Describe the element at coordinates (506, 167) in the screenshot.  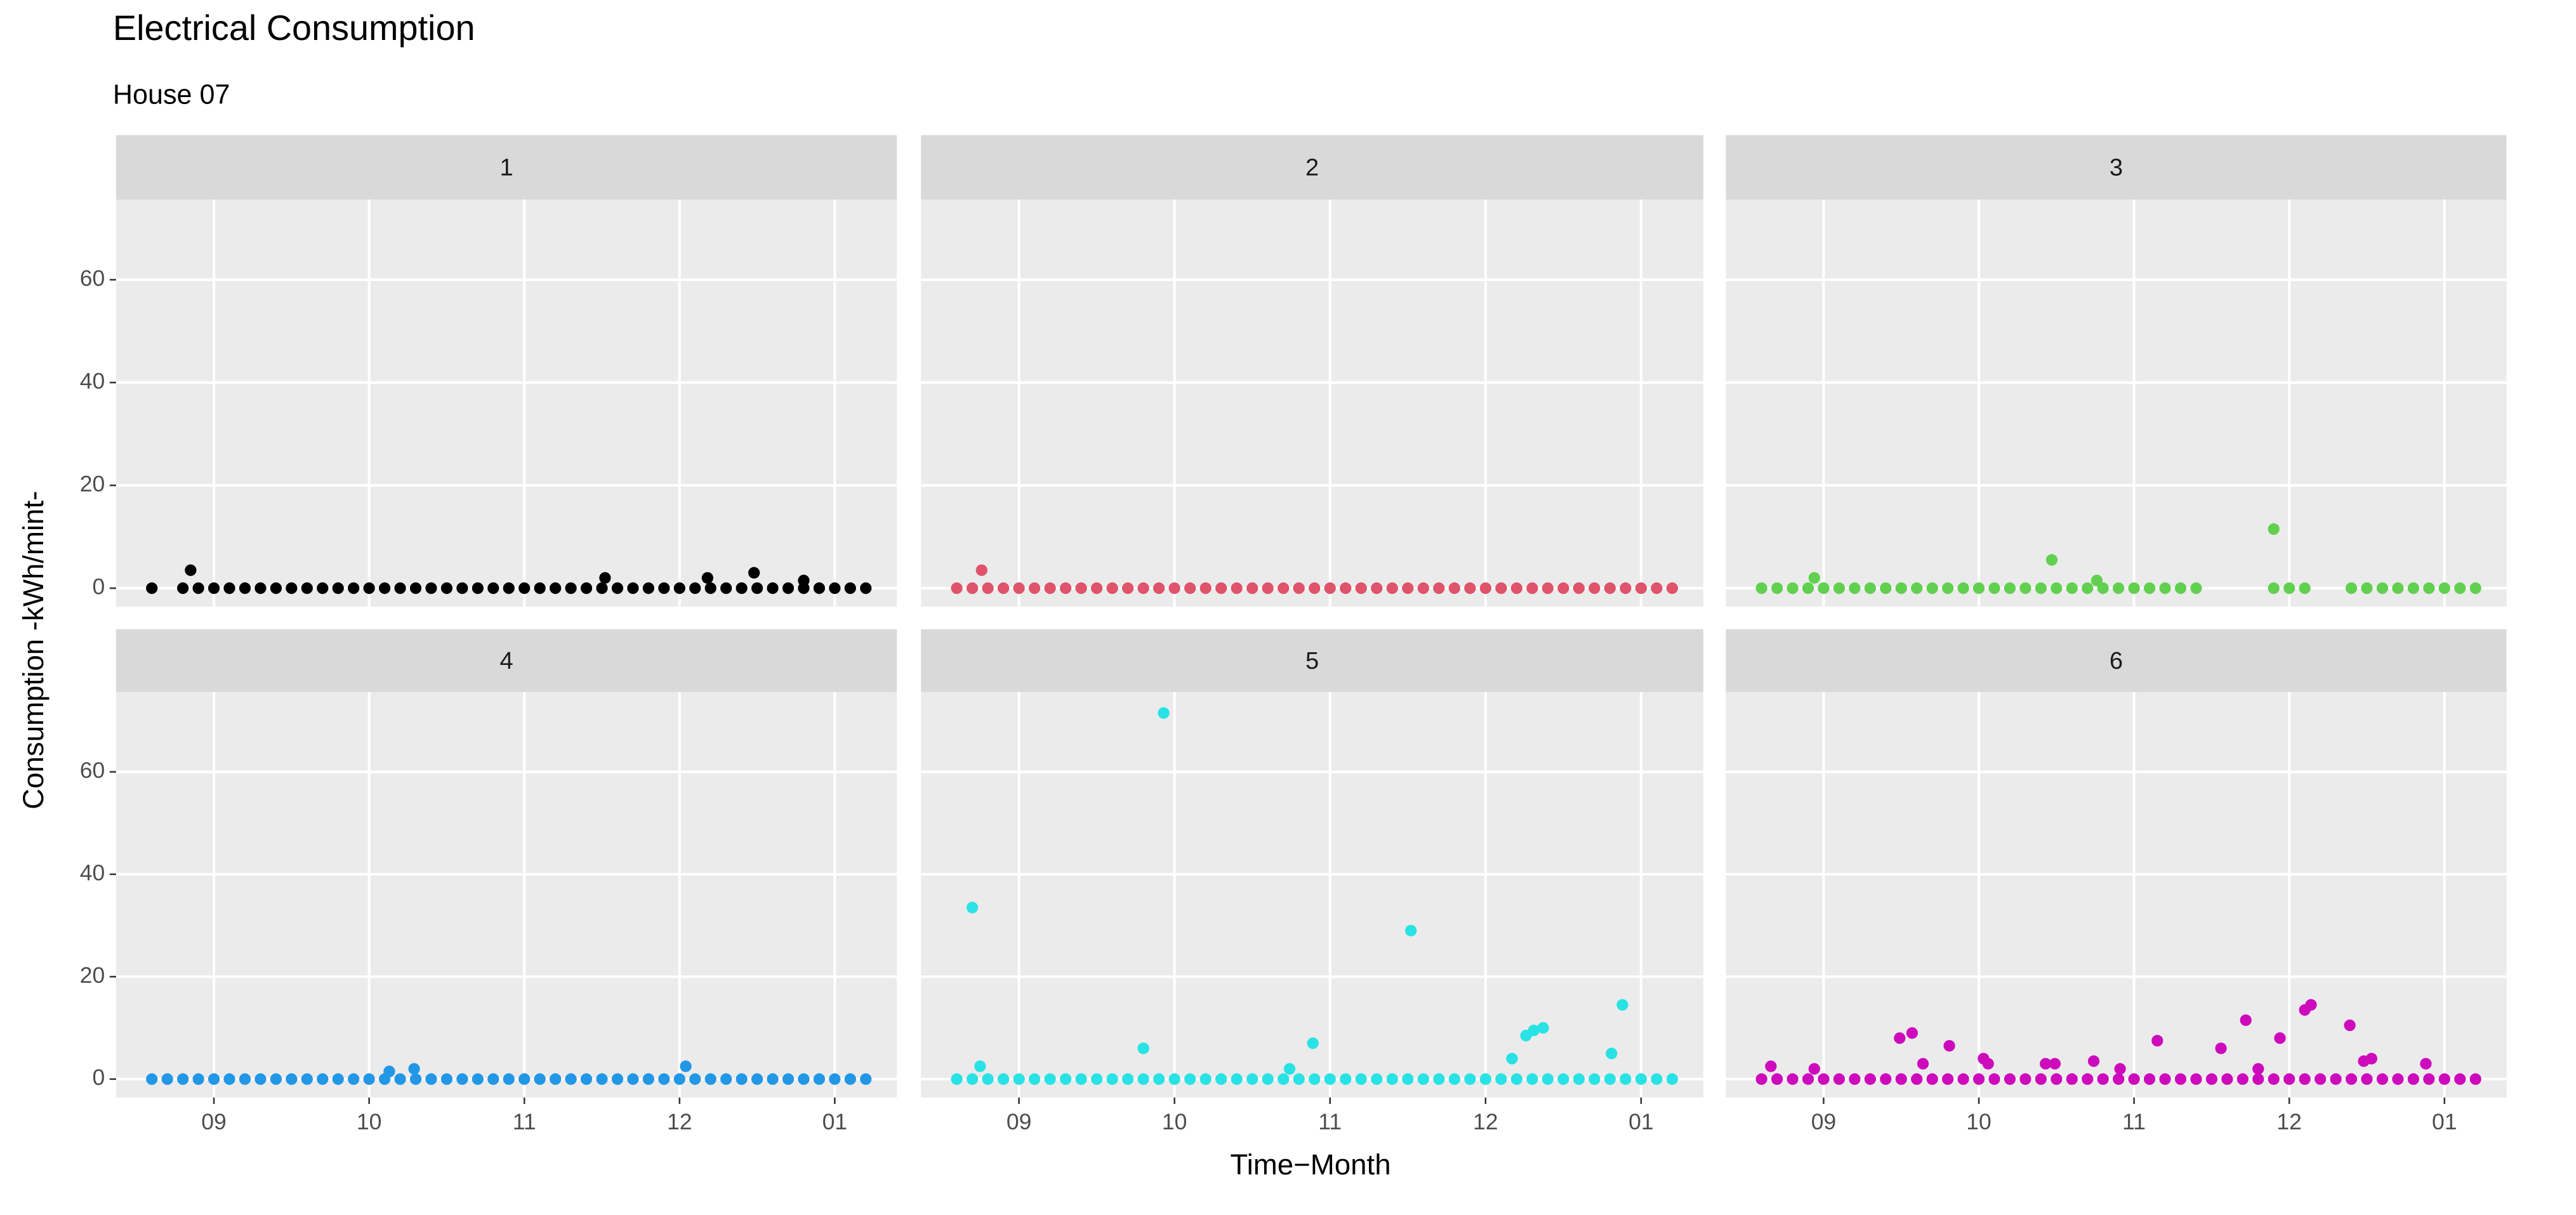
I see `facet-label: 1` at that location.